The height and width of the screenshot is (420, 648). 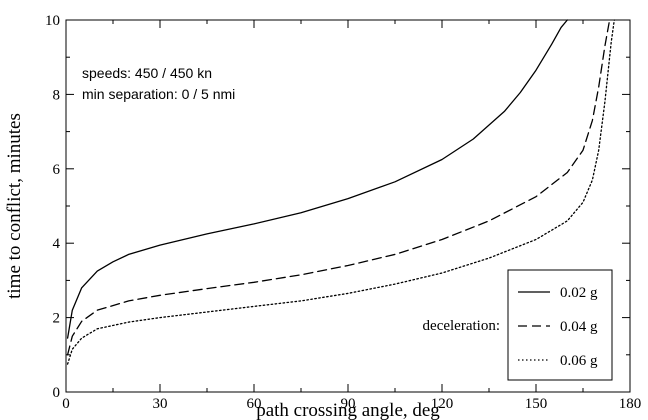 I want to click on y-tick-label: 6, so click(x=57, y=170).